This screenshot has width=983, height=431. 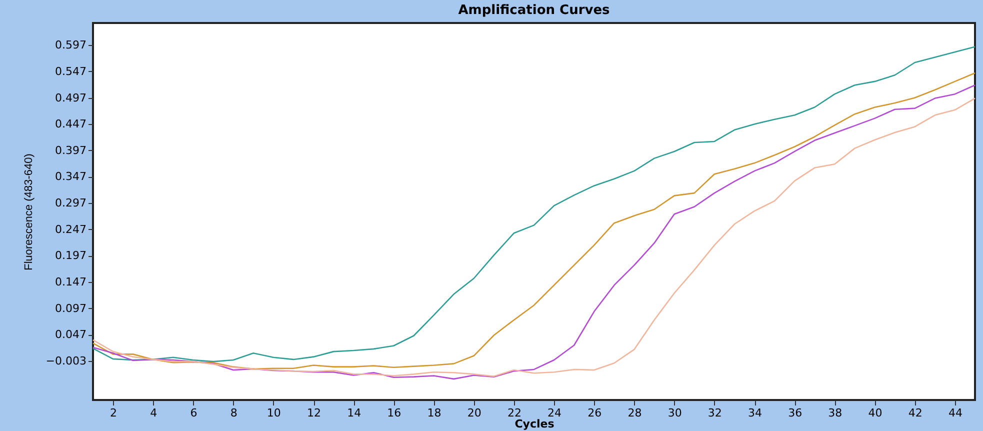 I want to click on y-tick-label: 0.597, so click(x=70, y=45).